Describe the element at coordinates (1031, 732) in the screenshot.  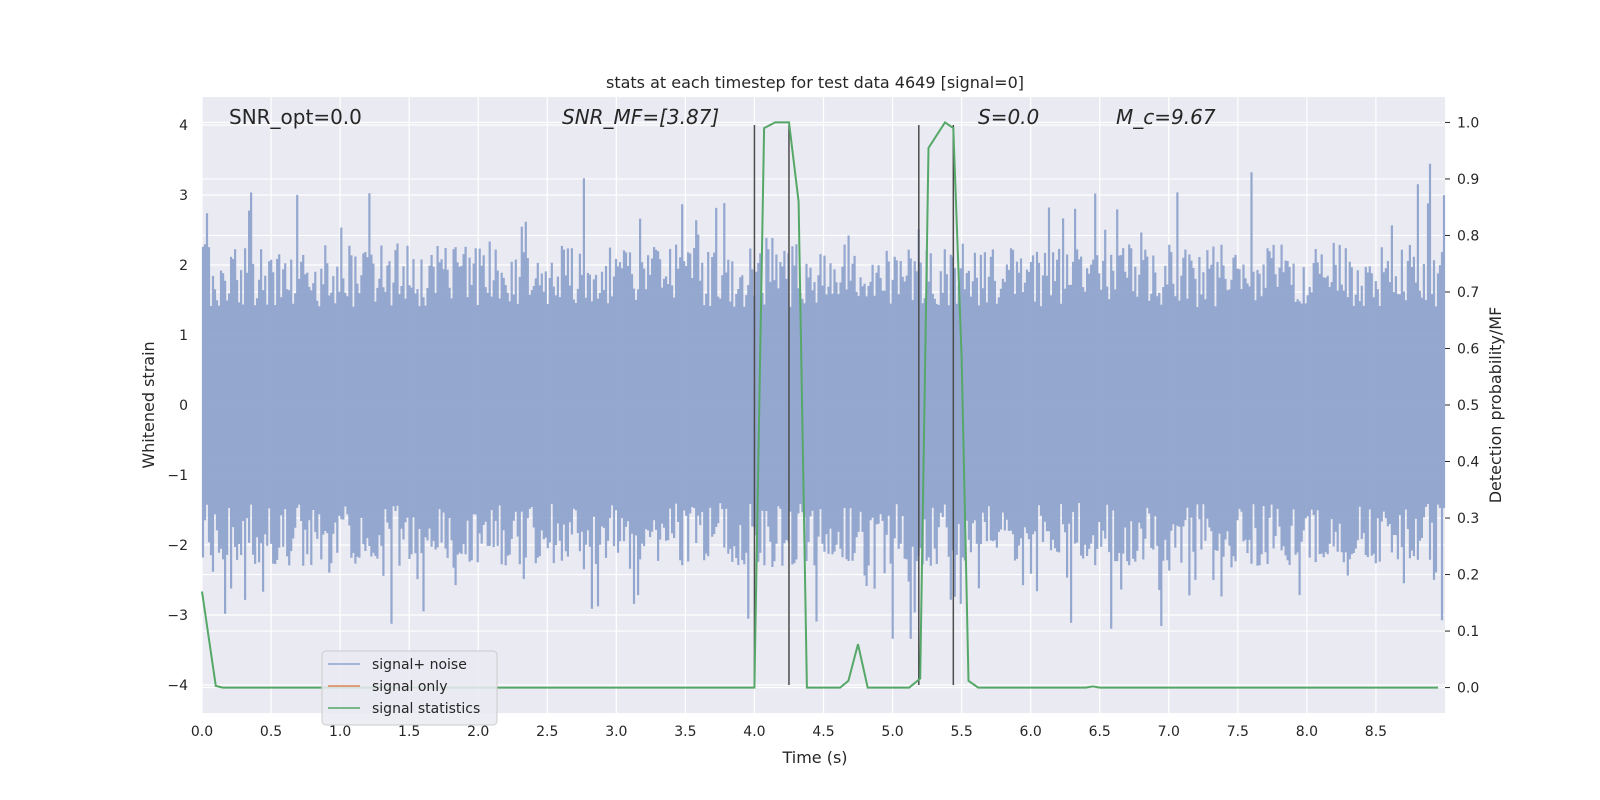
I see `x-tick-label: 6.0` at that location.